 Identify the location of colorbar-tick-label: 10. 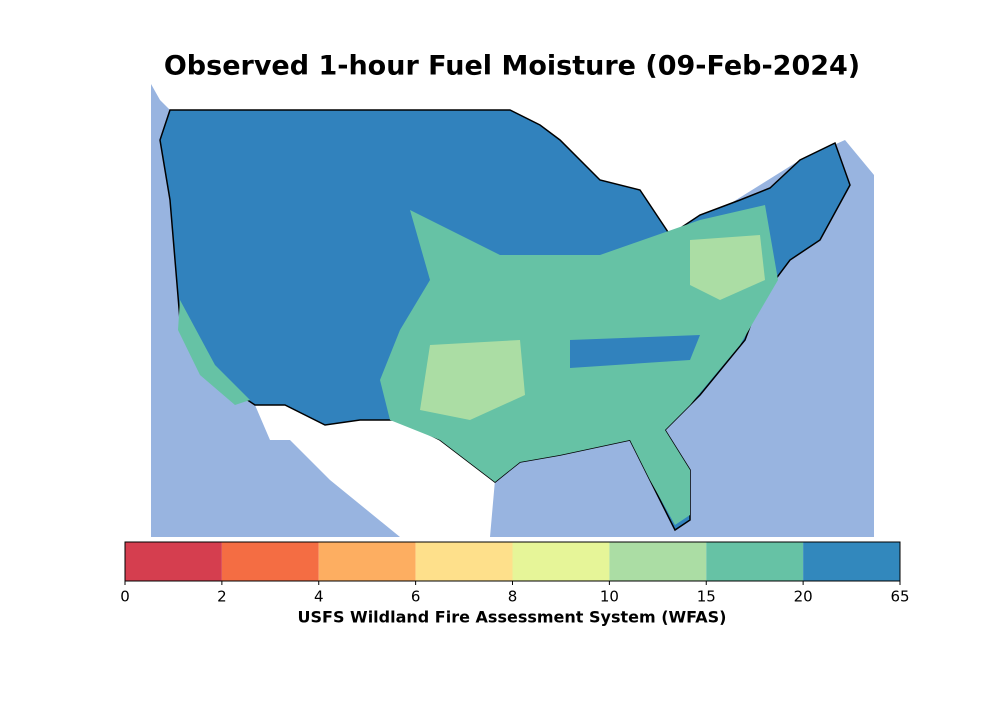
(609, 597).